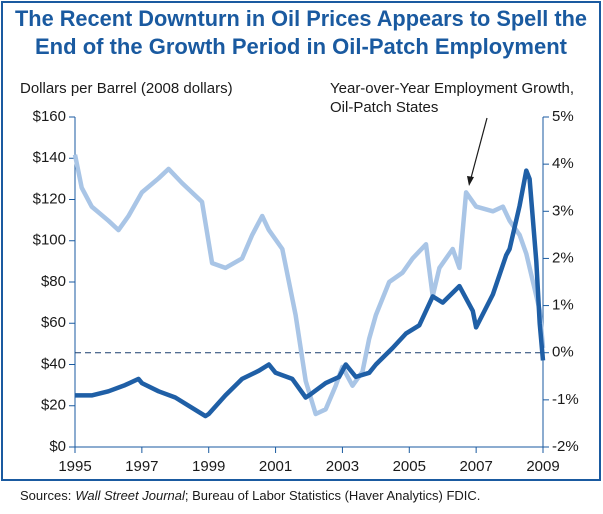 The width and height of the screenshot is (603, 514). I want to click on y-tick-label: $140, so click(49, 157).